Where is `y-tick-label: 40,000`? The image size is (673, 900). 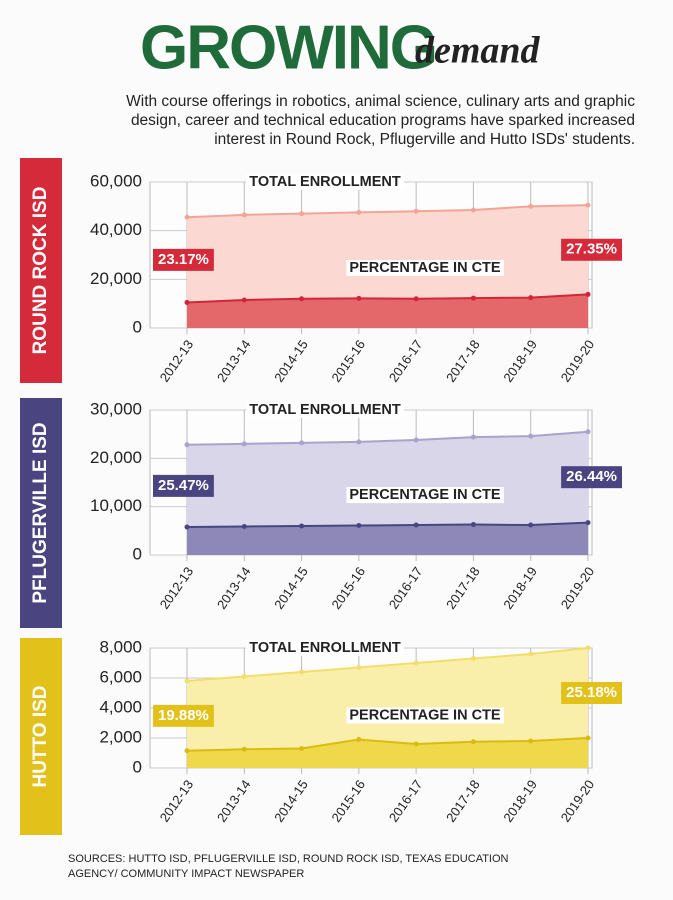
y-tick-label: 40,000 is located at coordinates (116, 229).